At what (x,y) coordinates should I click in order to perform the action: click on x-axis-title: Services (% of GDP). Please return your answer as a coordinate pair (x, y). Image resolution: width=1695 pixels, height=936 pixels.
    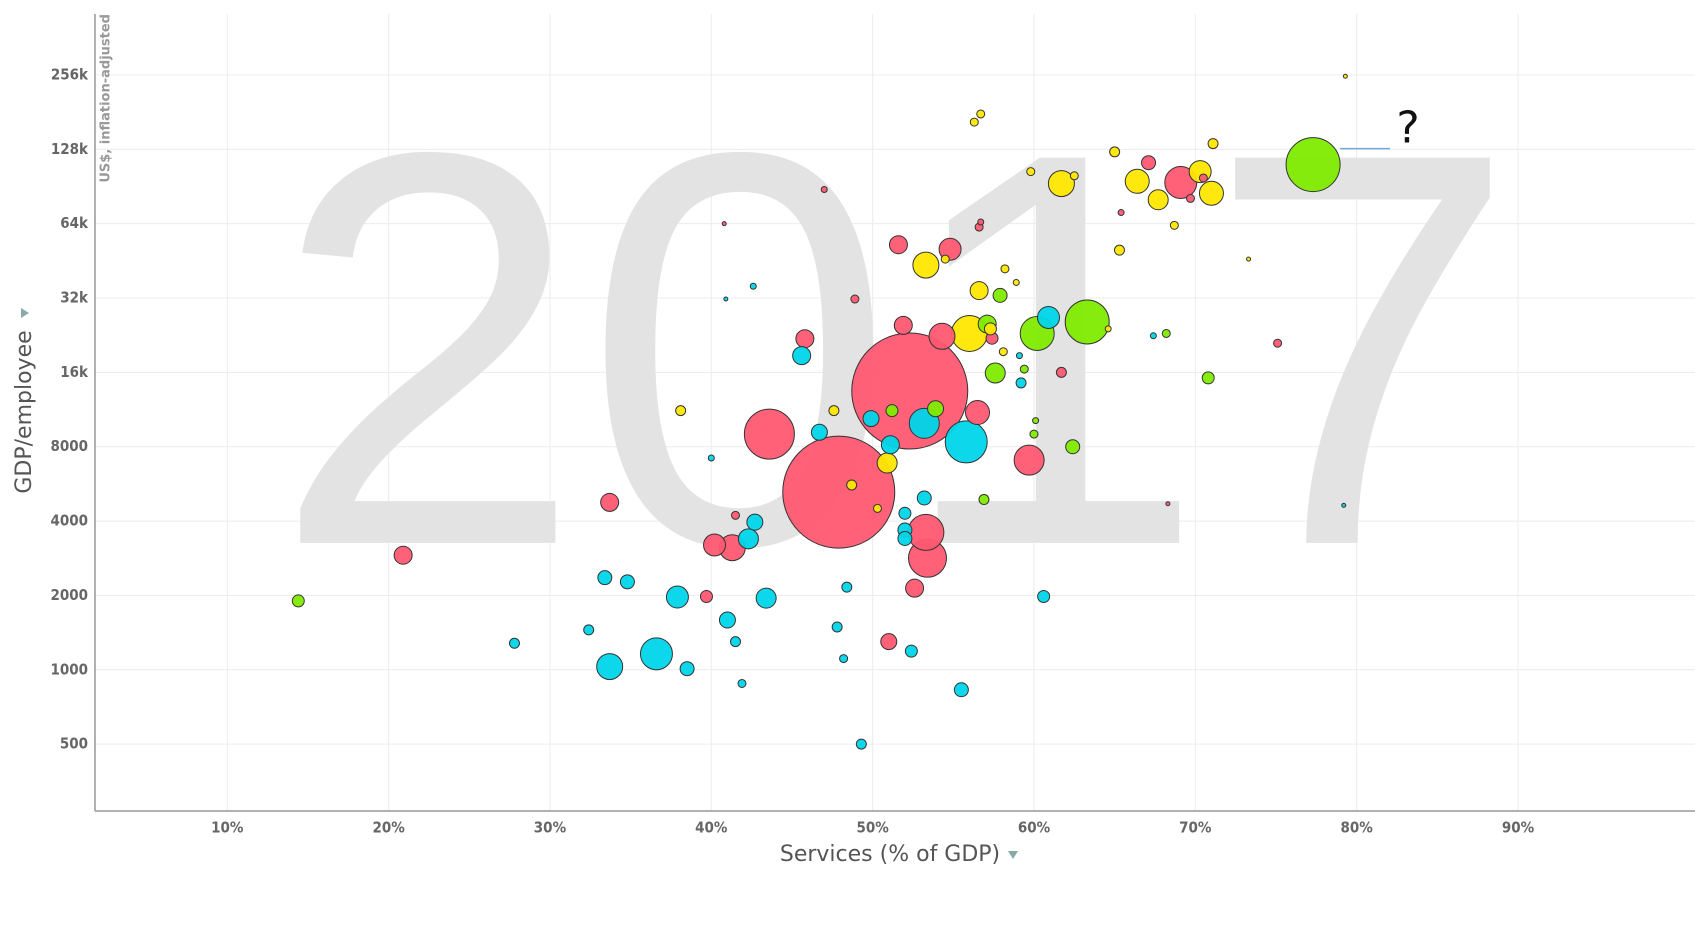
    Looking at the image, I should click on (890, 854).